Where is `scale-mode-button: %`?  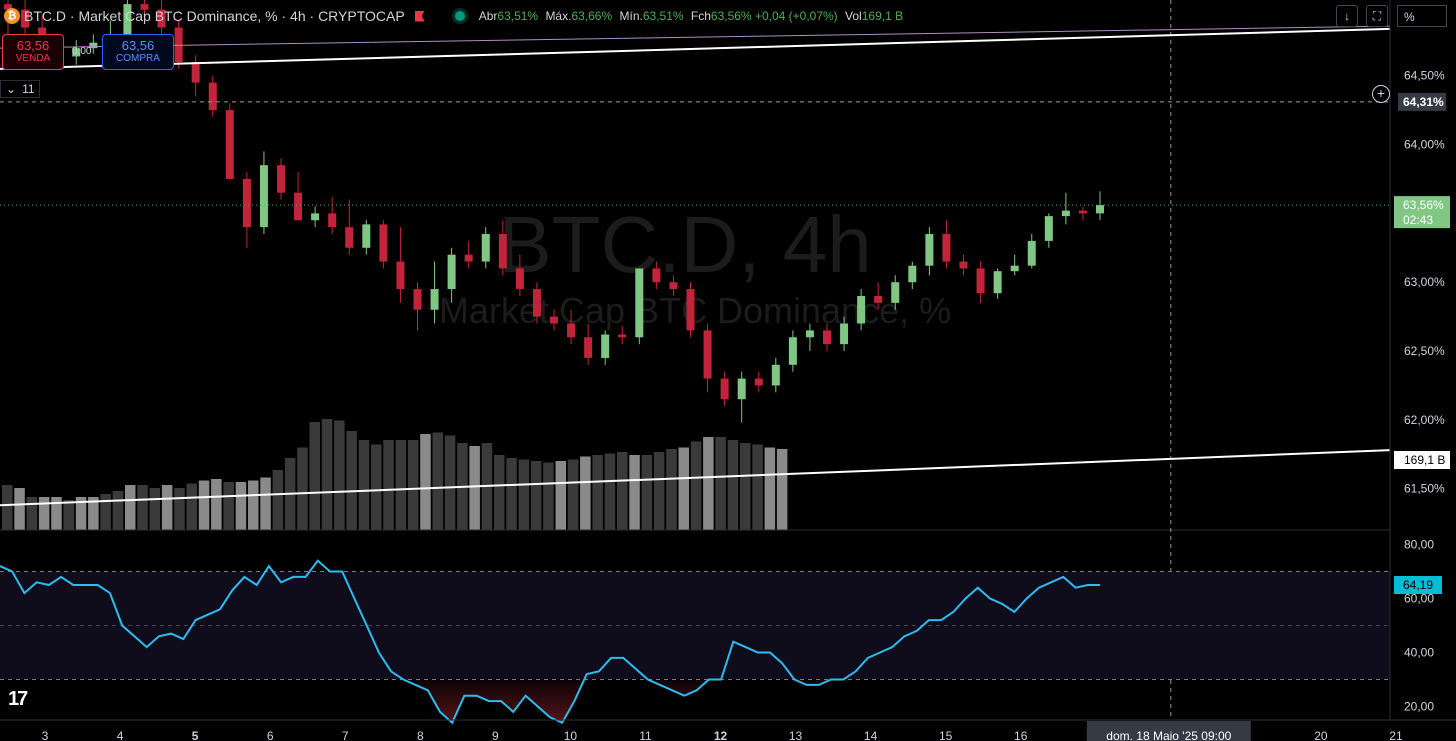 scale-mode-button: % is located at coordinates (1422, 16).